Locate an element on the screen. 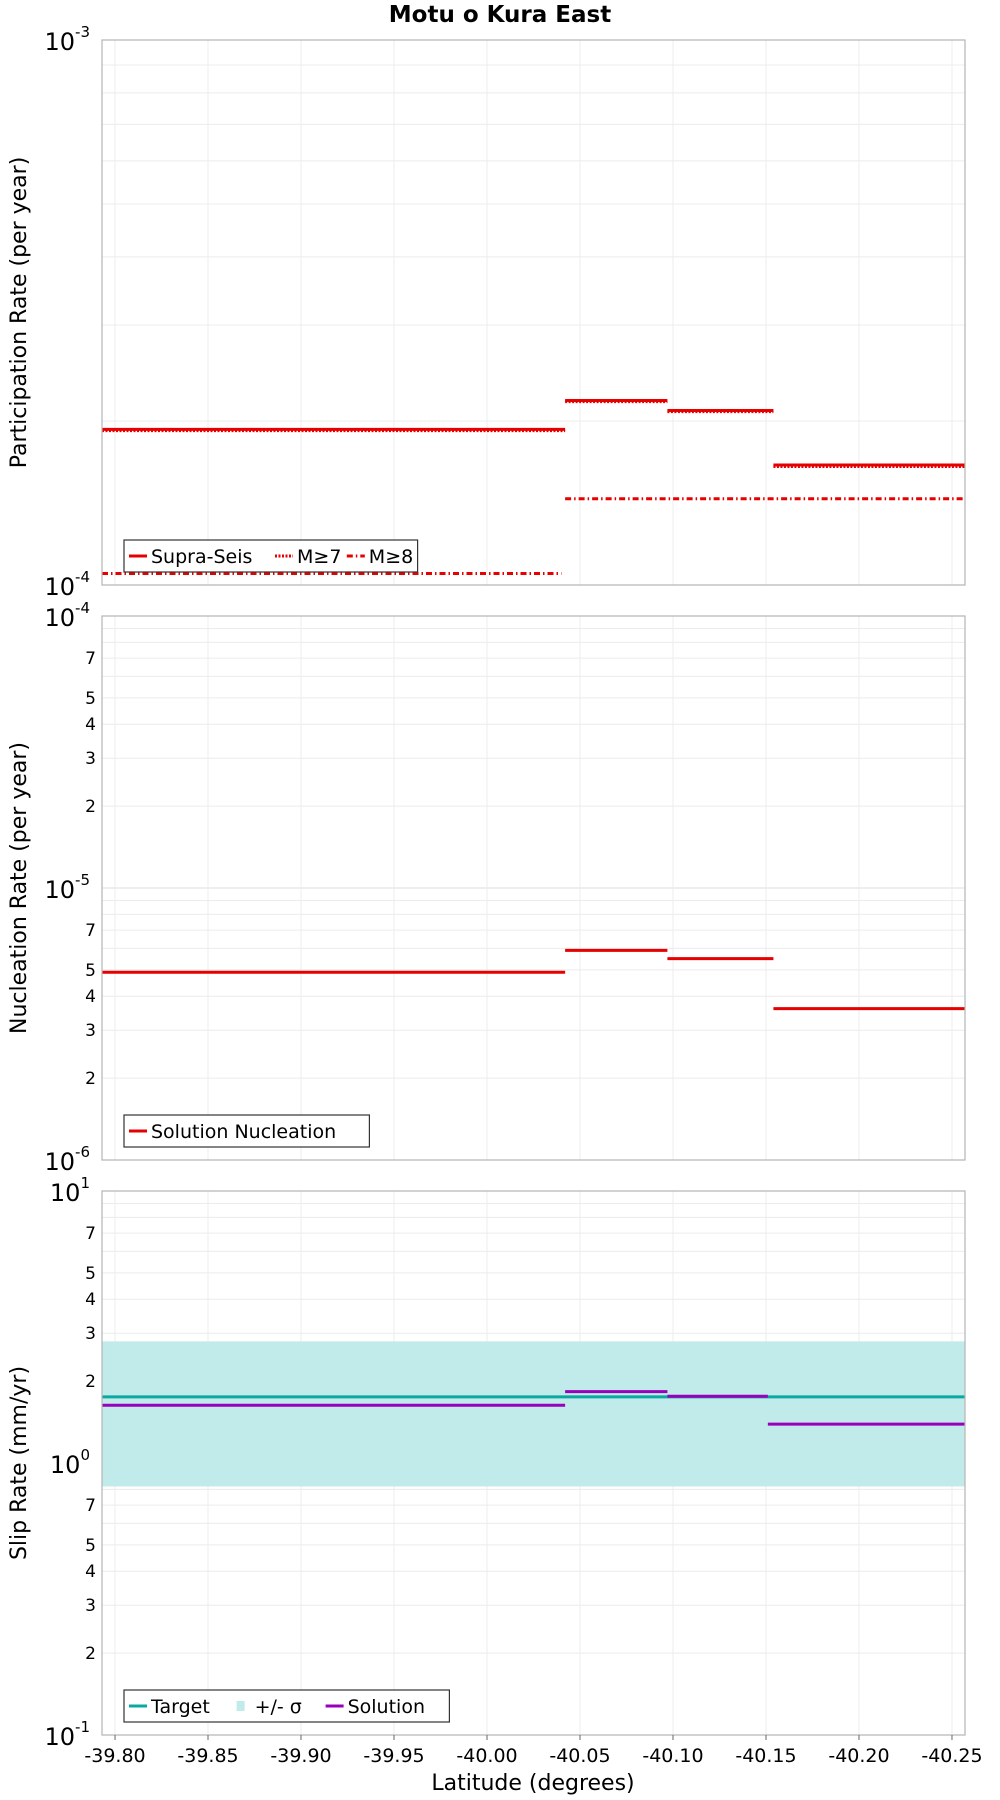 The image size is (1000, 1800). x-tick-label: -39.95 is located at coordinates (393, 1756).